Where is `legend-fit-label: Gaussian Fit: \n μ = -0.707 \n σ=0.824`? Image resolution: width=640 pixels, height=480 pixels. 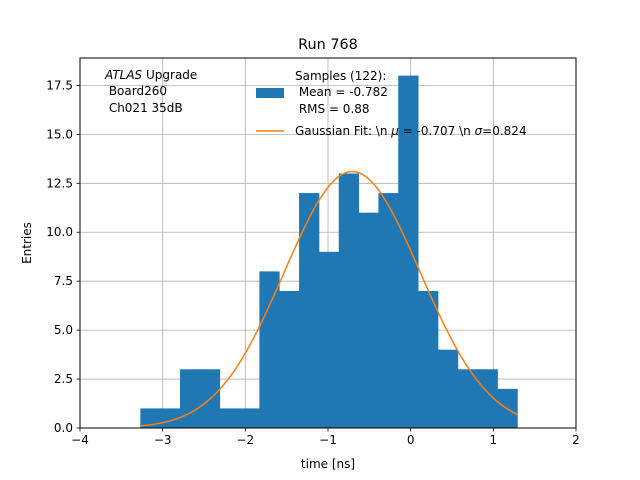
legend-fit-label: Gaussian Fit: \n μ = -0.707 \n σ=0.824 is located at coordinates (411, 131).